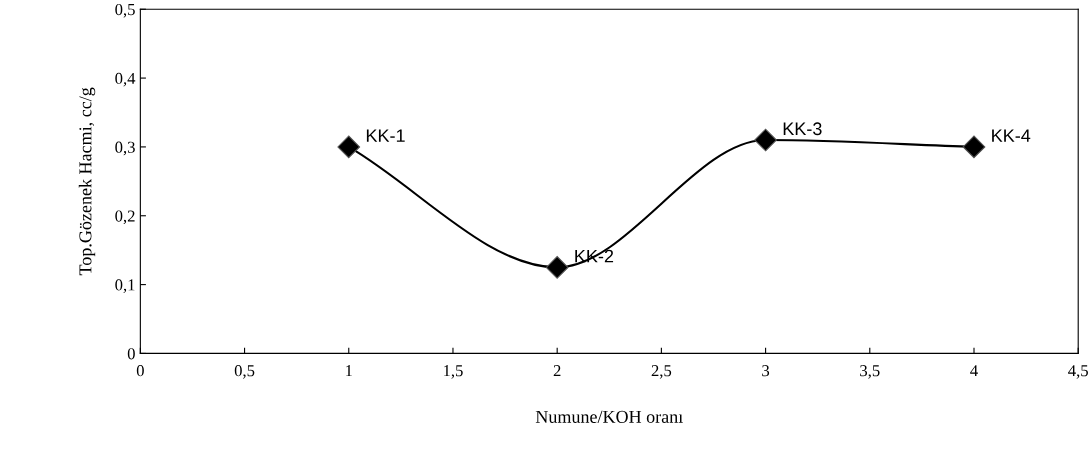 The width and height of the screenshot is (1088, 462). What do you see at coordinates (870, 372) in the screenshot?
I see `x-tick-label: 3,5` at bounding box center [870, 372].